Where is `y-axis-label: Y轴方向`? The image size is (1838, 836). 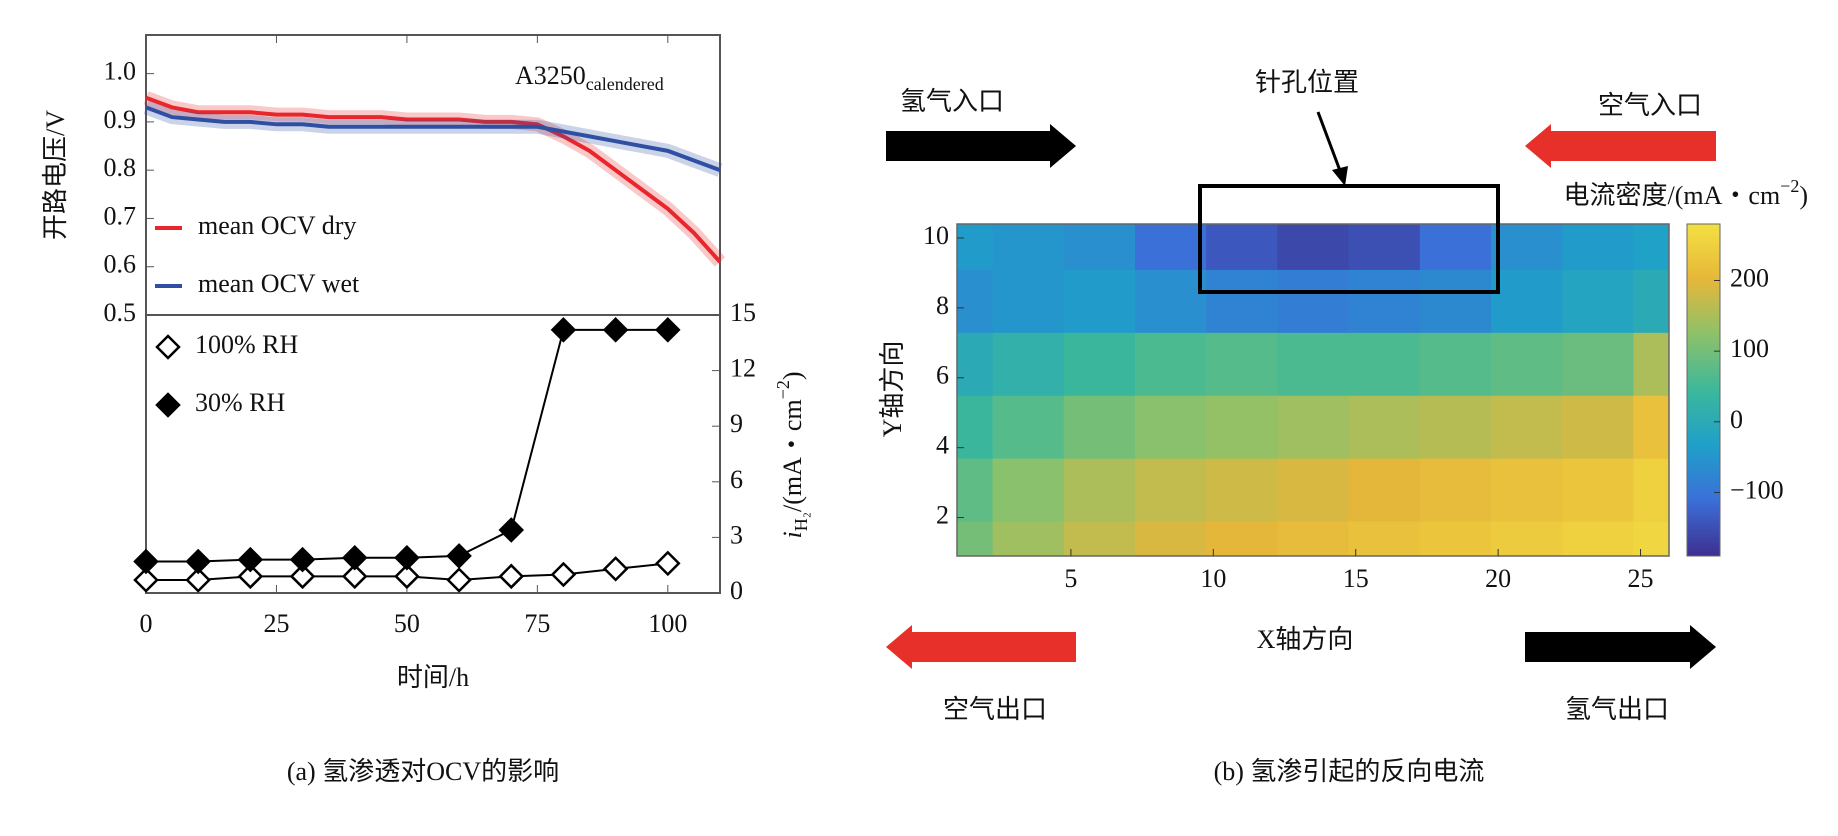 y-axis-label: Y轴方向 is located at coordinates (892, 389).